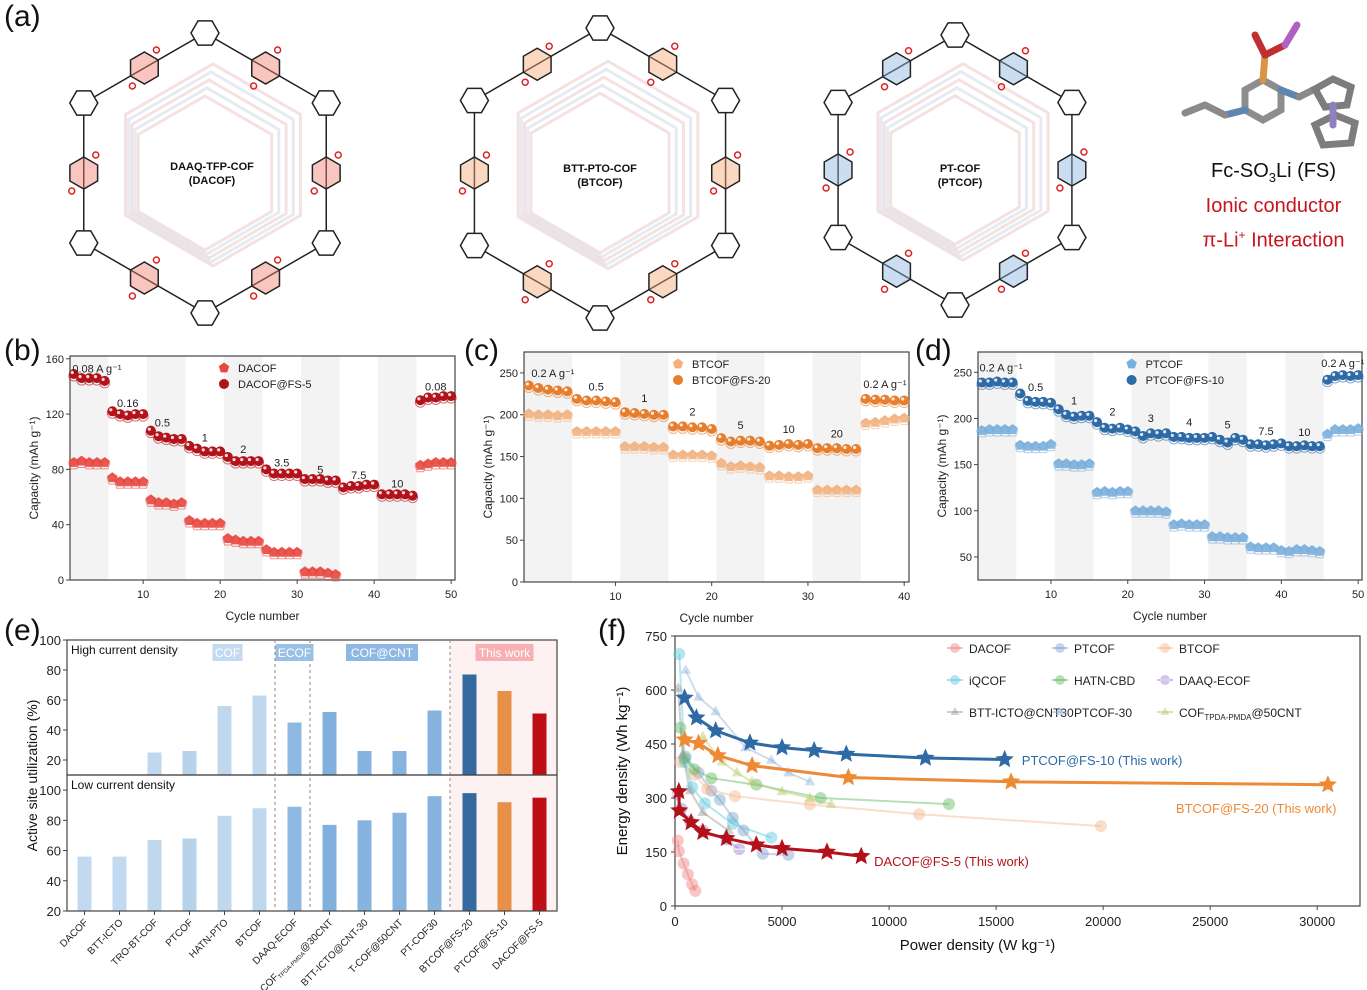  Describe the element at coordinates (119, 883) in the screenshot. I see `bar-BTT-ICTO` at that location.